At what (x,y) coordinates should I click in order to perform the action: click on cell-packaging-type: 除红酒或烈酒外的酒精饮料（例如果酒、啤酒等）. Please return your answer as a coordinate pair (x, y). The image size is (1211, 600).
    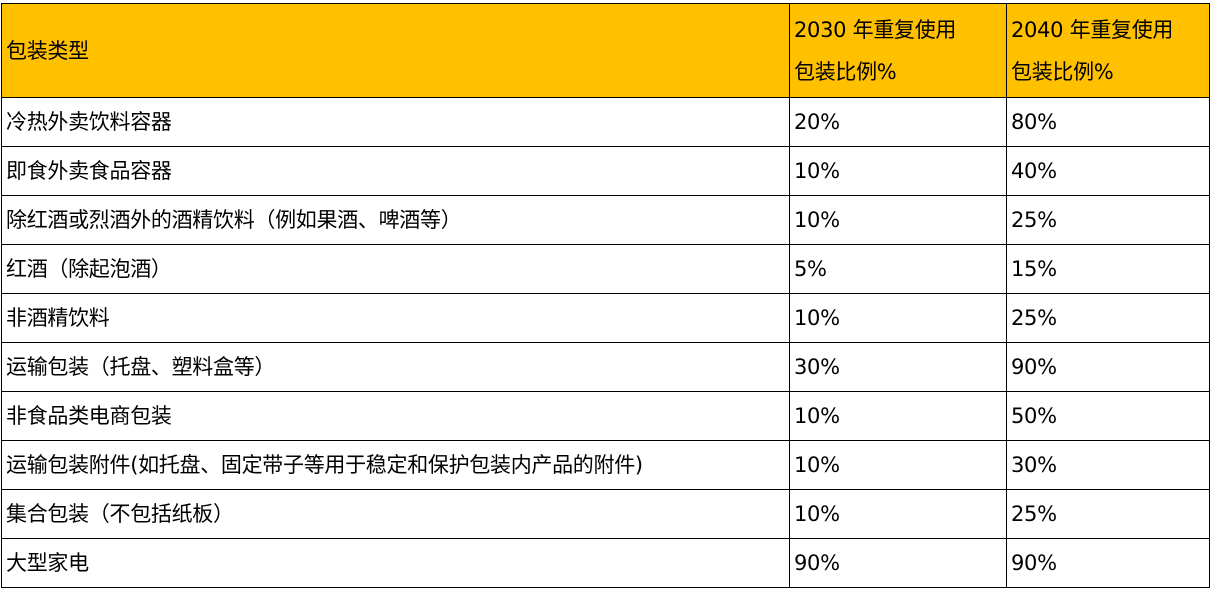
    Looking at the image, I should click on (395, 220).